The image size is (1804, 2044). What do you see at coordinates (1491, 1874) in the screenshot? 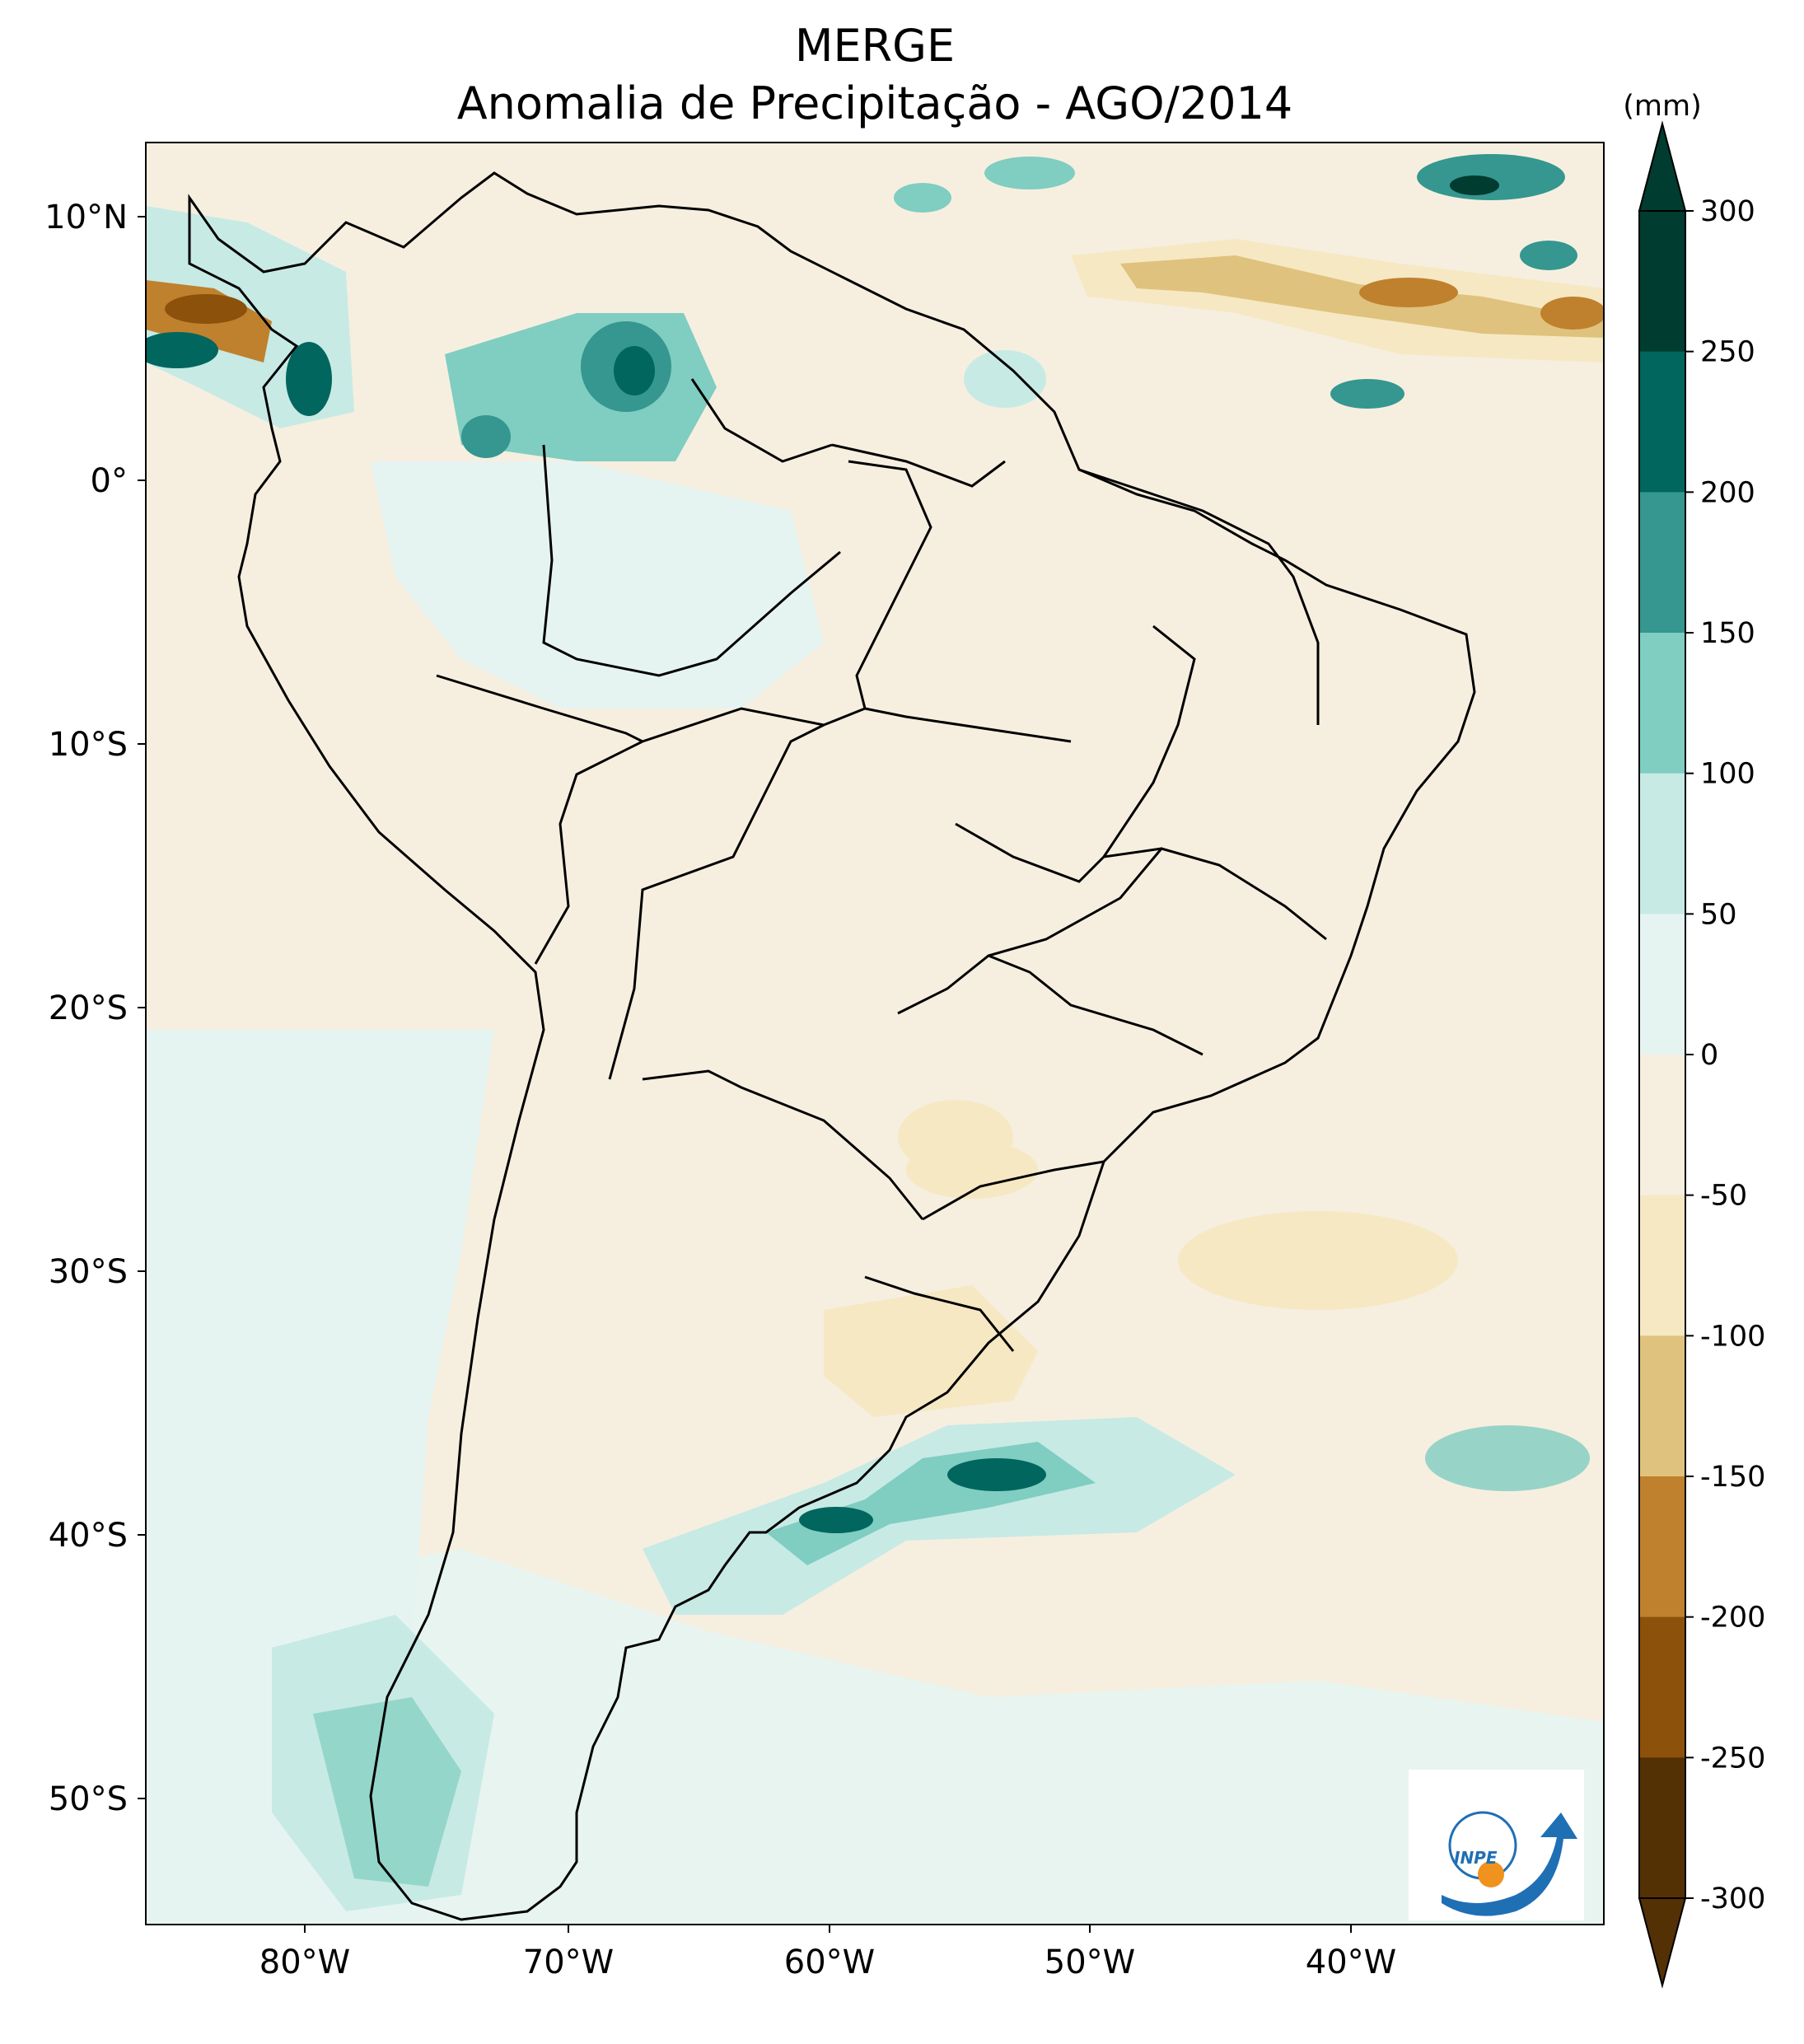
I see `logo-sun` at bounding box center [1491, 1874].